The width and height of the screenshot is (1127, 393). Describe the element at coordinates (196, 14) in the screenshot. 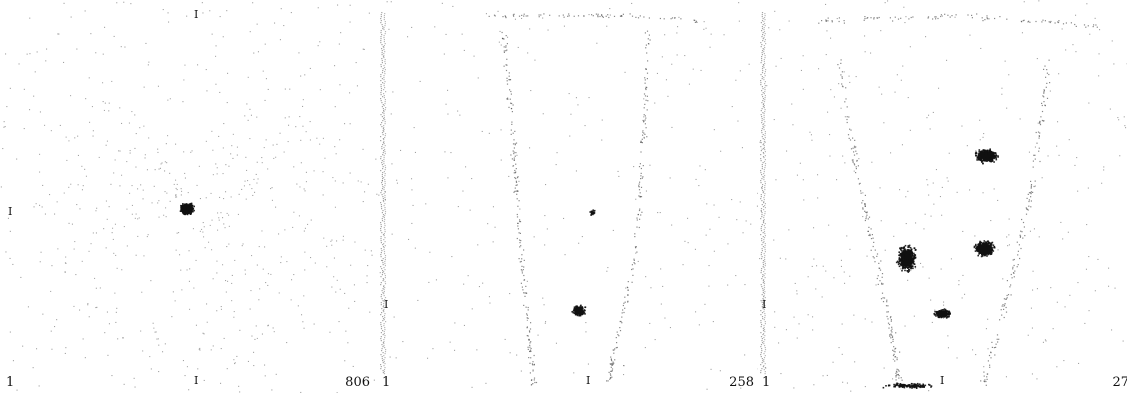

I see `orientation-tick-top: I` at that location.